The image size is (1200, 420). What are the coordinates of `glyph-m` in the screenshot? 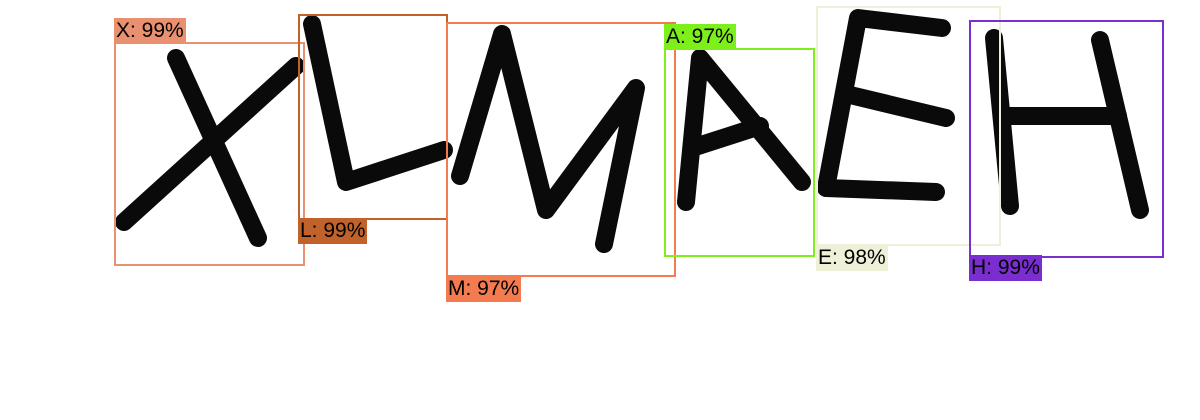 It's located at (548, 139).